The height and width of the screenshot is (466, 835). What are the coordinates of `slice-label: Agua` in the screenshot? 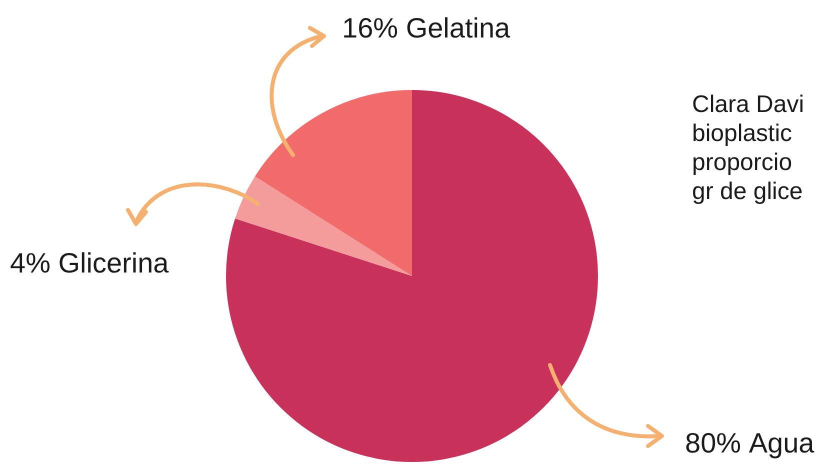 It's located at (781, 443).